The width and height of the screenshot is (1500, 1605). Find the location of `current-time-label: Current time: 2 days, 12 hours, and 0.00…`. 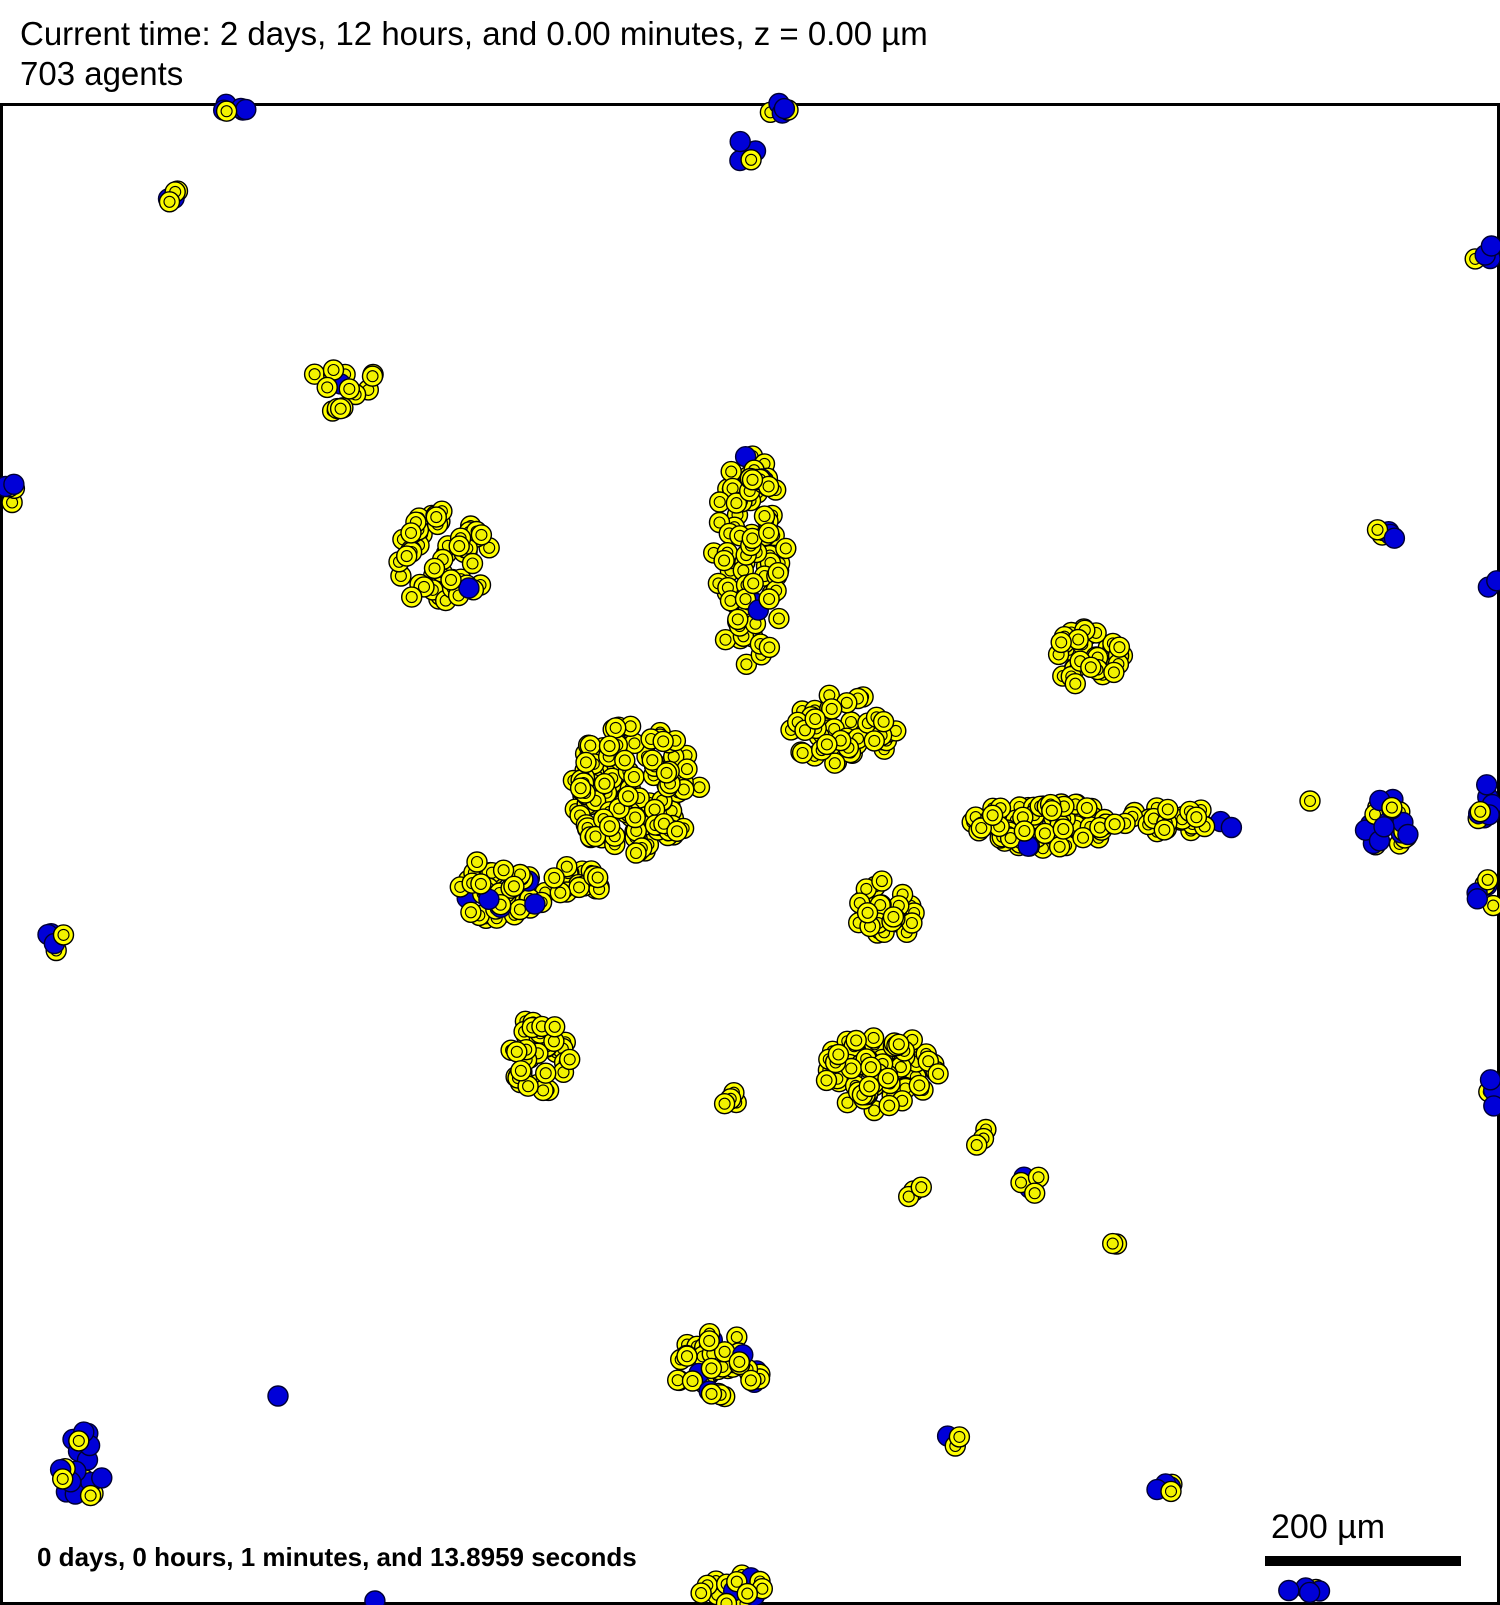

current-time-label: Current time: 2 days, 12 hours, and 0.00… is located at coordinates (474, 33).